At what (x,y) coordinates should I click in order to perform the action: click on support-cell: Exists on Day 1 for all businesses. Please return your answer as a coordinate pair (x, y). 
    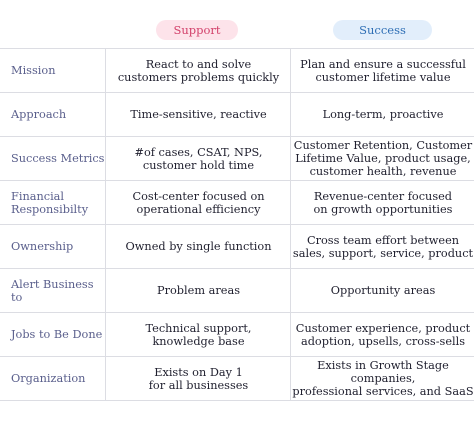
    Looking at the image, I should click on (198, 378).